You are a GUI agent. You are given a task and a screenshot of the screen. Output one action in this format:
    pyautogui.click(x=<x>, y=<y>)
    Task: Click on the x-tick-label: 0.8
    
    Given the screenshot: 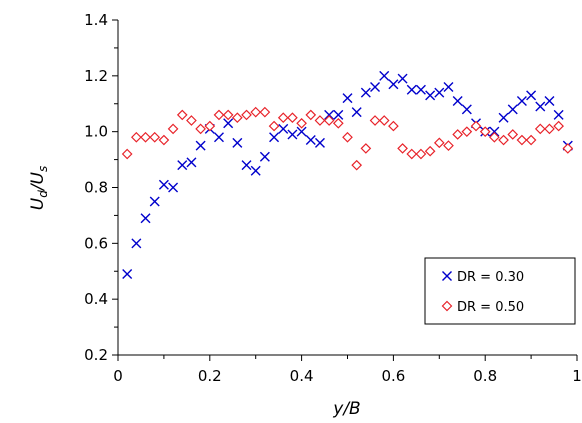 What is the action you would take?
    pyautogui.click(x=485, y=376)
    